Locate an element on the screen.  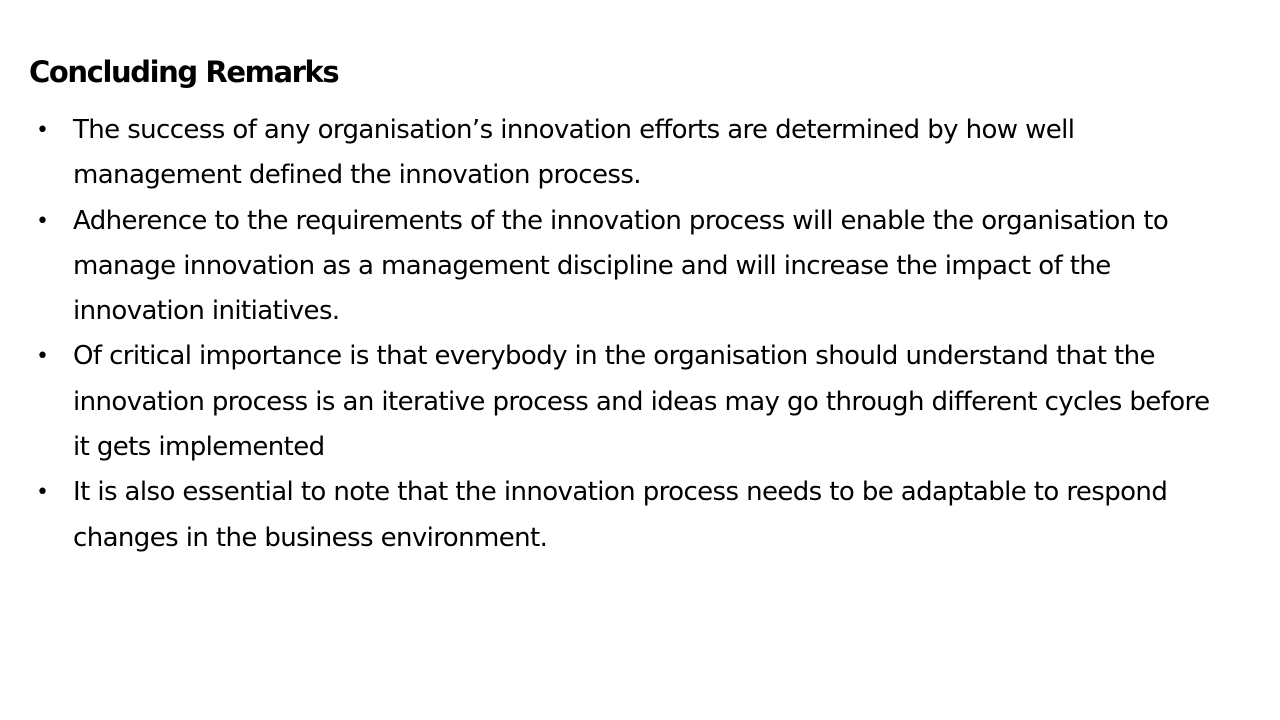
slide-title: Concluding Remarks is located at coordinates (184, 72).